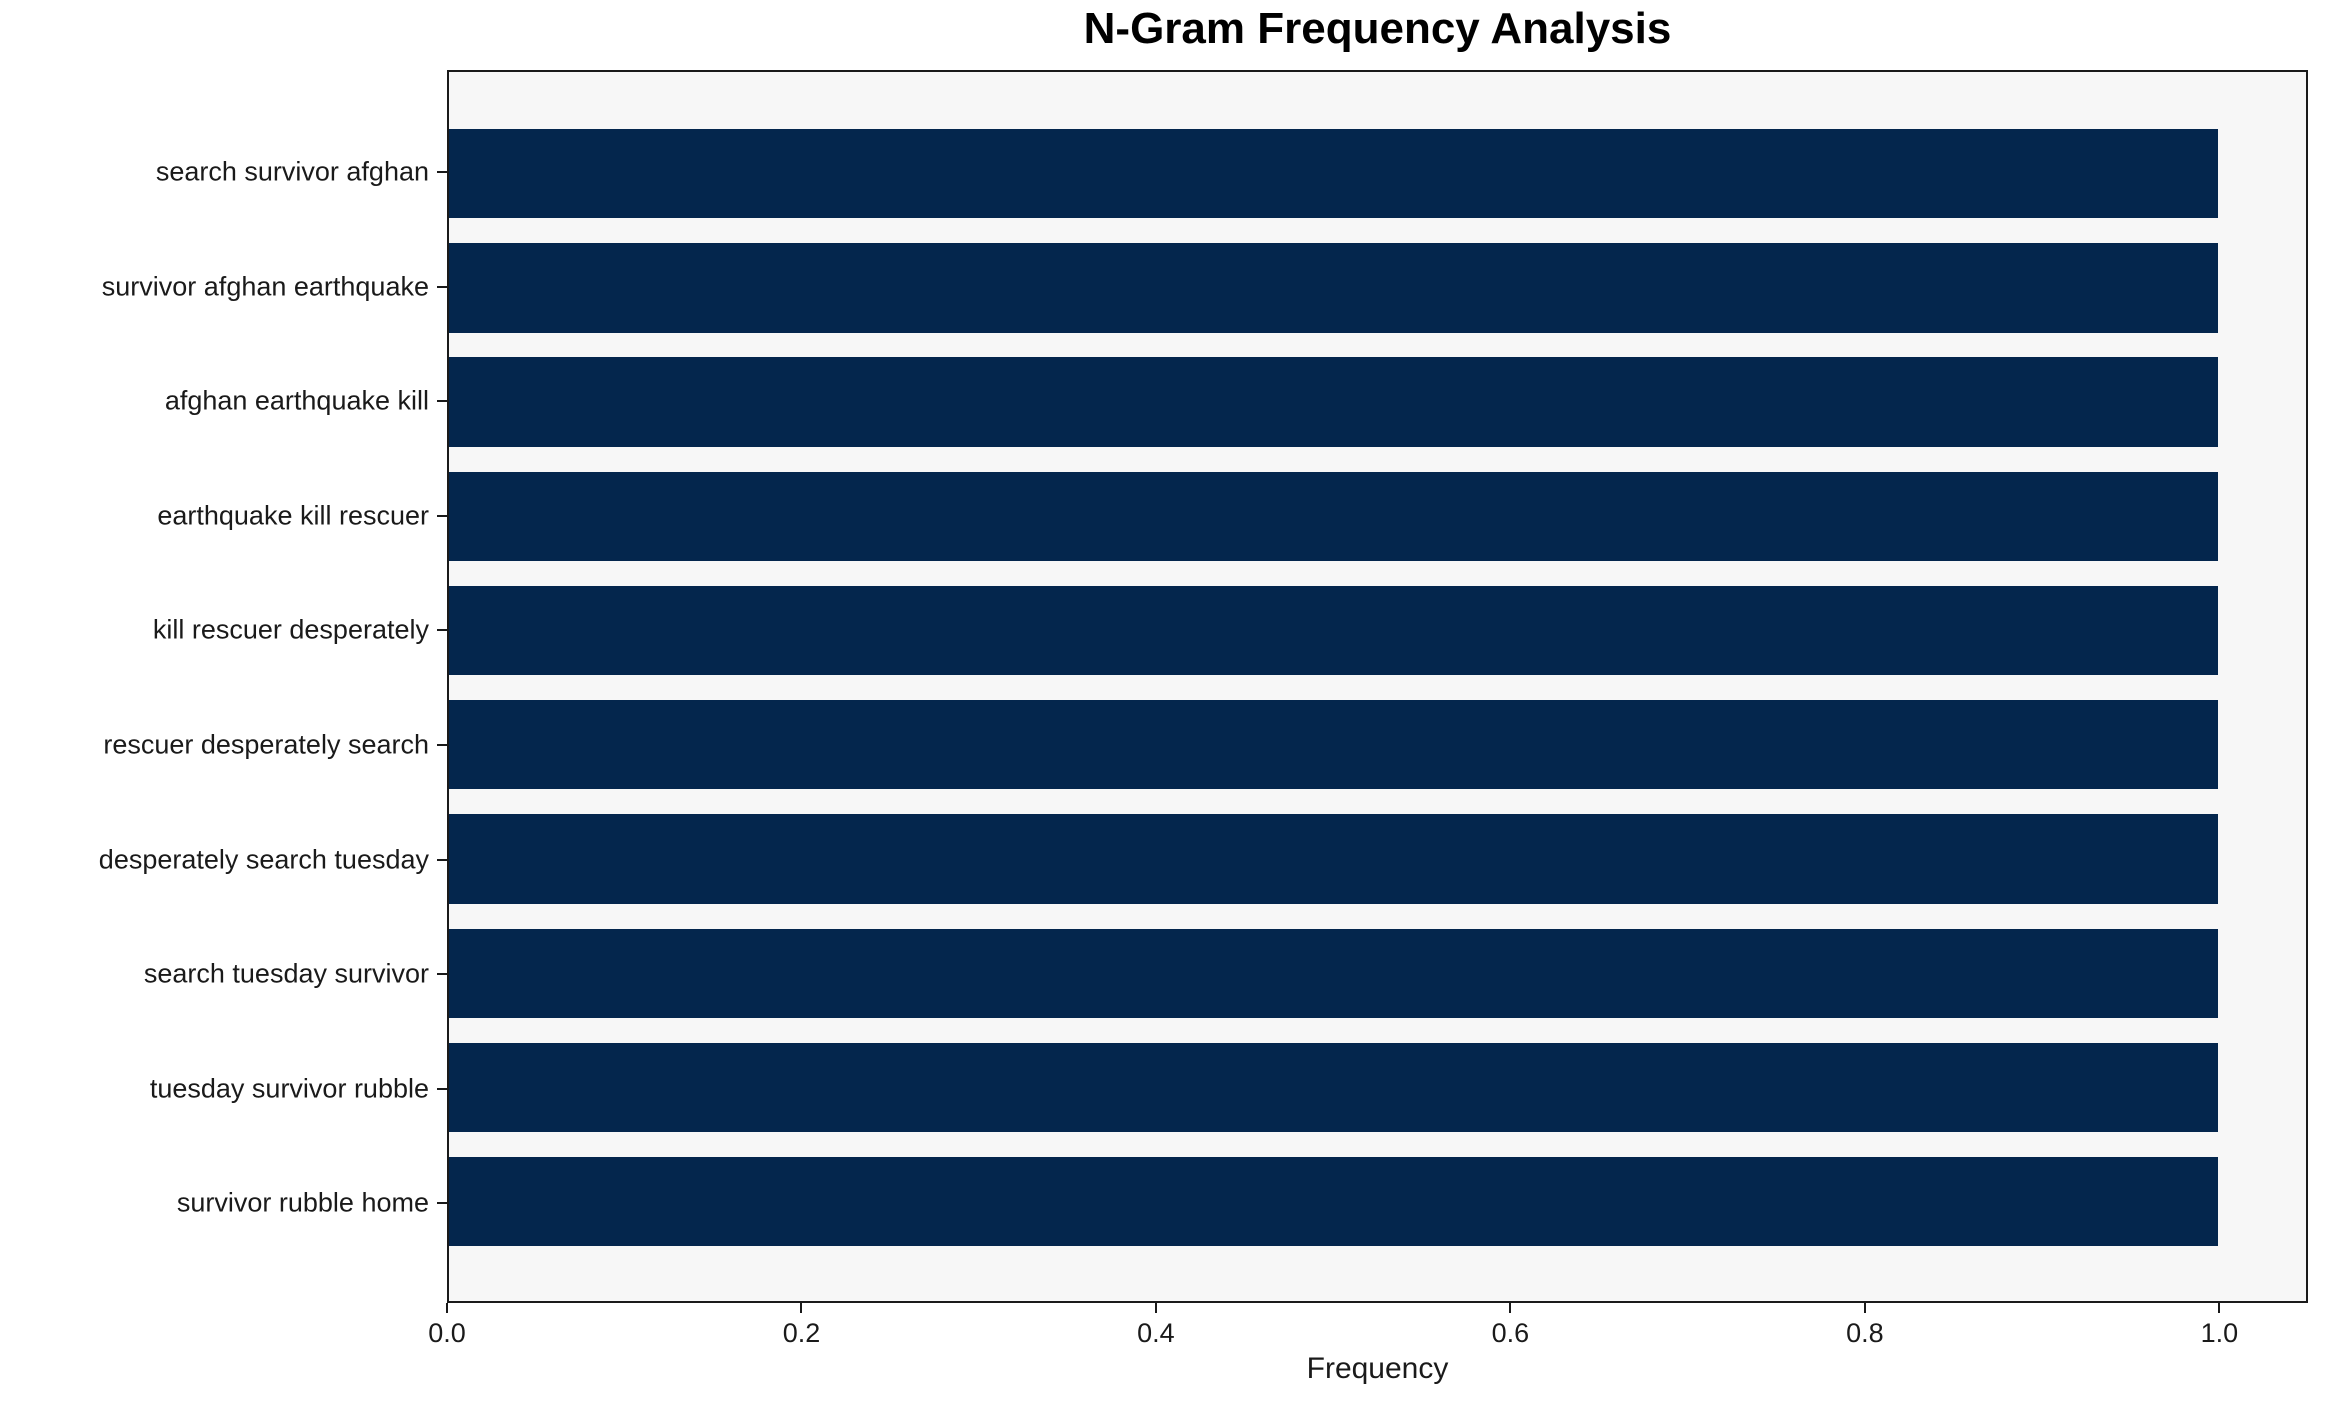  I want to click on x-tick-label: 0.4, so click(1156, 1333).